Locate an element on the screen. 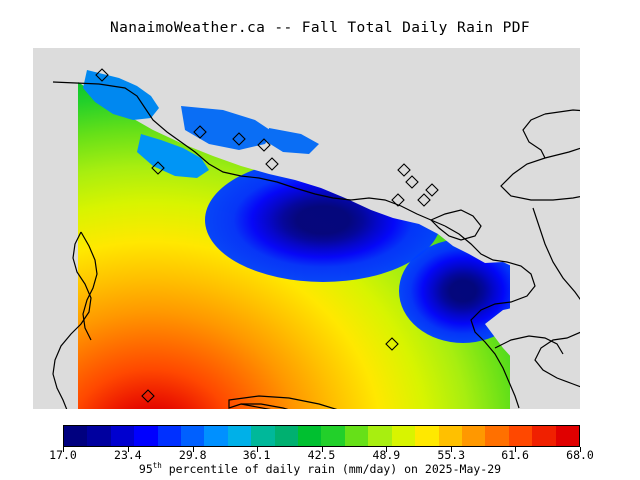 The width and height of the screenshot is (640, 480). colorbar-tick-label-7: 61.6 is located at coordinates (515, 455).